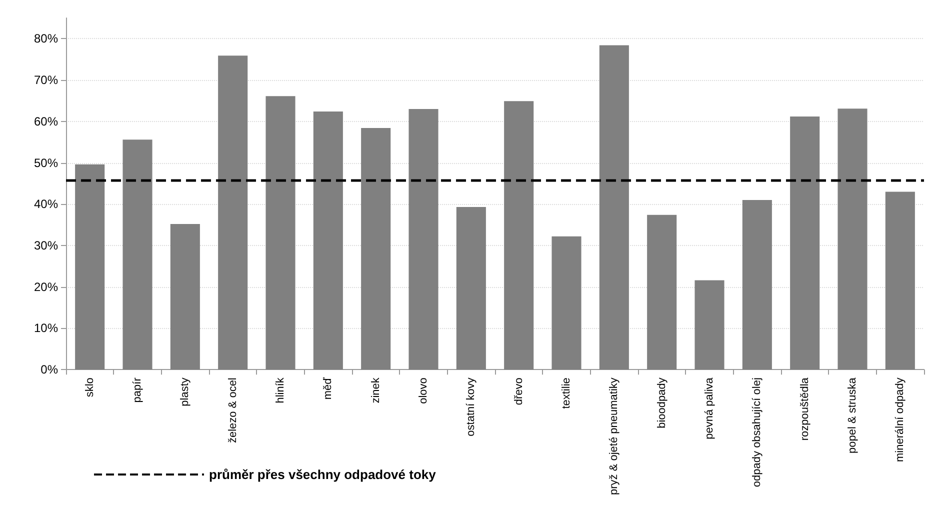 The height and width of the screenshot is (506, 938). Describe the element at coordinates (376, 390) in the screenshot. I see `x-tick-label: zinek` at that location.